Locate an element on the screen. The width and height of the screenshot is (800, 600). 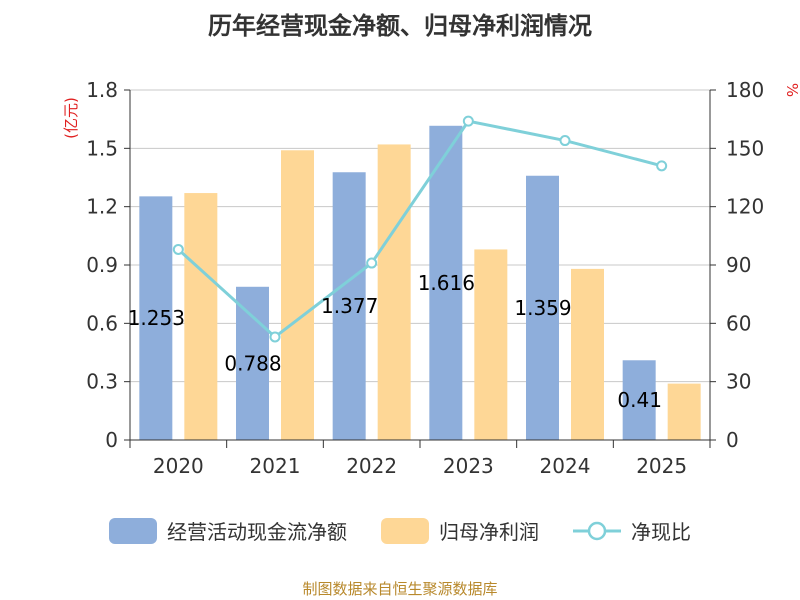
data-label-cashflow: 0.788 is located at coordinates (252, 363).